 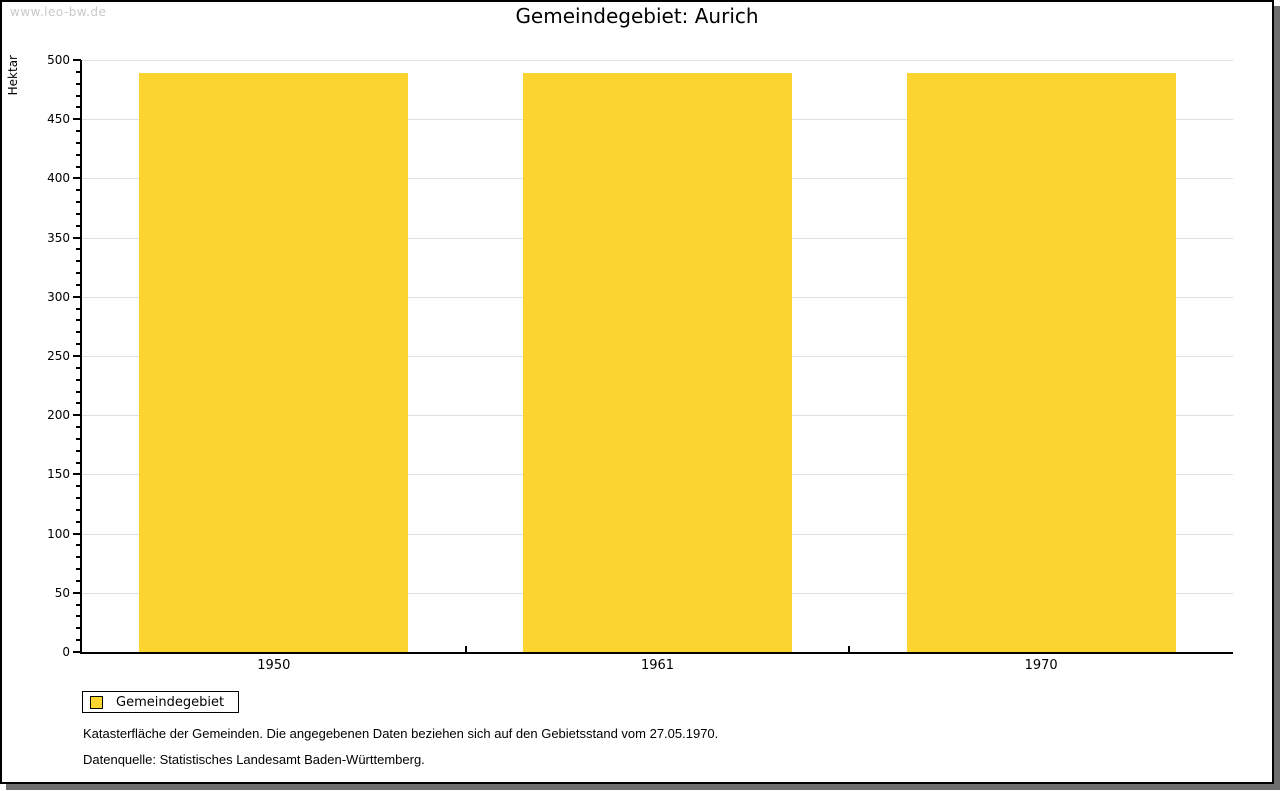 What do you see at coordinates (637, 16) in the screenshot?
I see `chart-title: Gemeindegebiet: Aurich` at bounding box center [637, 16].